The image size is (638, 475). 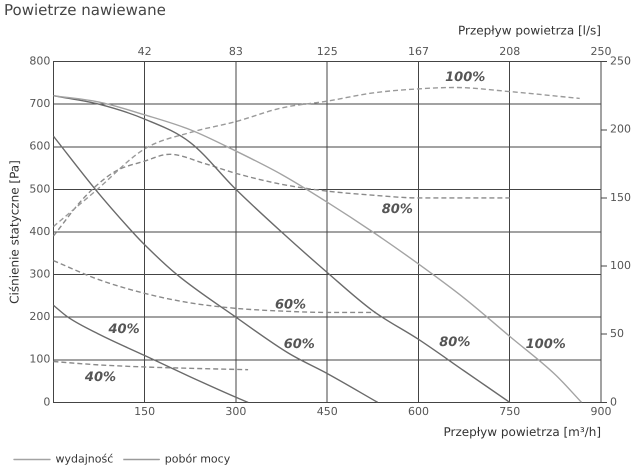 What do you see at coordinates (39, 273) in the screenshot?
I see `y-tick-label: 300` at bounding box center [39, 273].